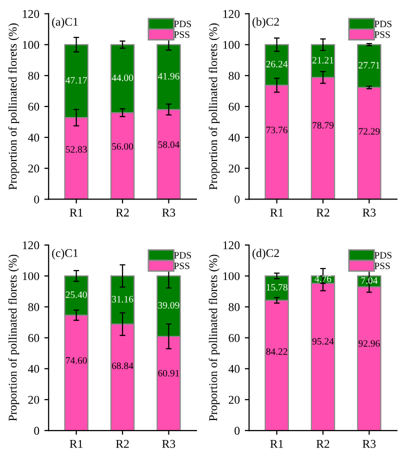 This screenshot has width=405, height=458. Describe the element at coordinates (169, 144) in the screenshot. I see `data-label: 58.04` at that location.